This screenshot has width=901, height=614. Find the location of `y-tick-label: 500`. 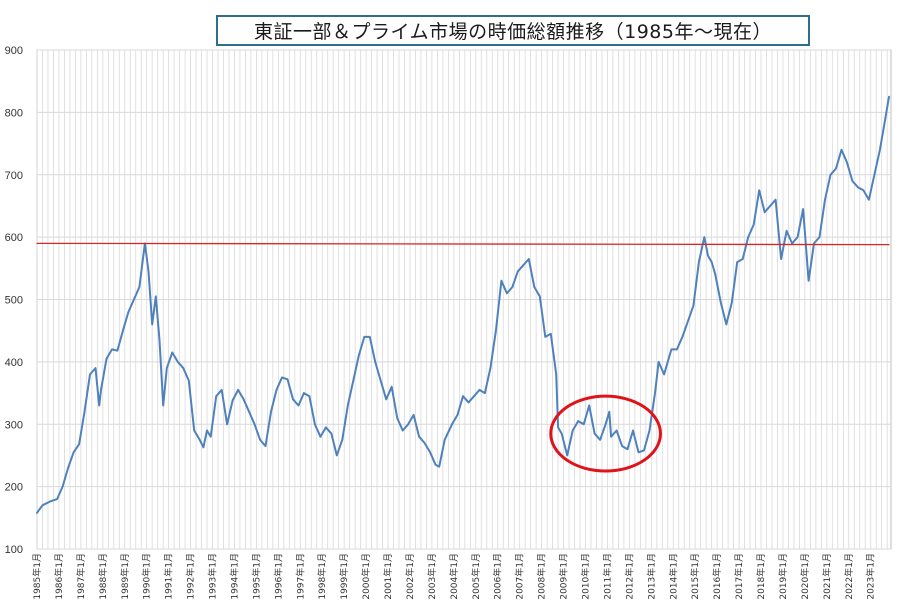

y-tick-label: 500 is located at coordinates (14, 301).